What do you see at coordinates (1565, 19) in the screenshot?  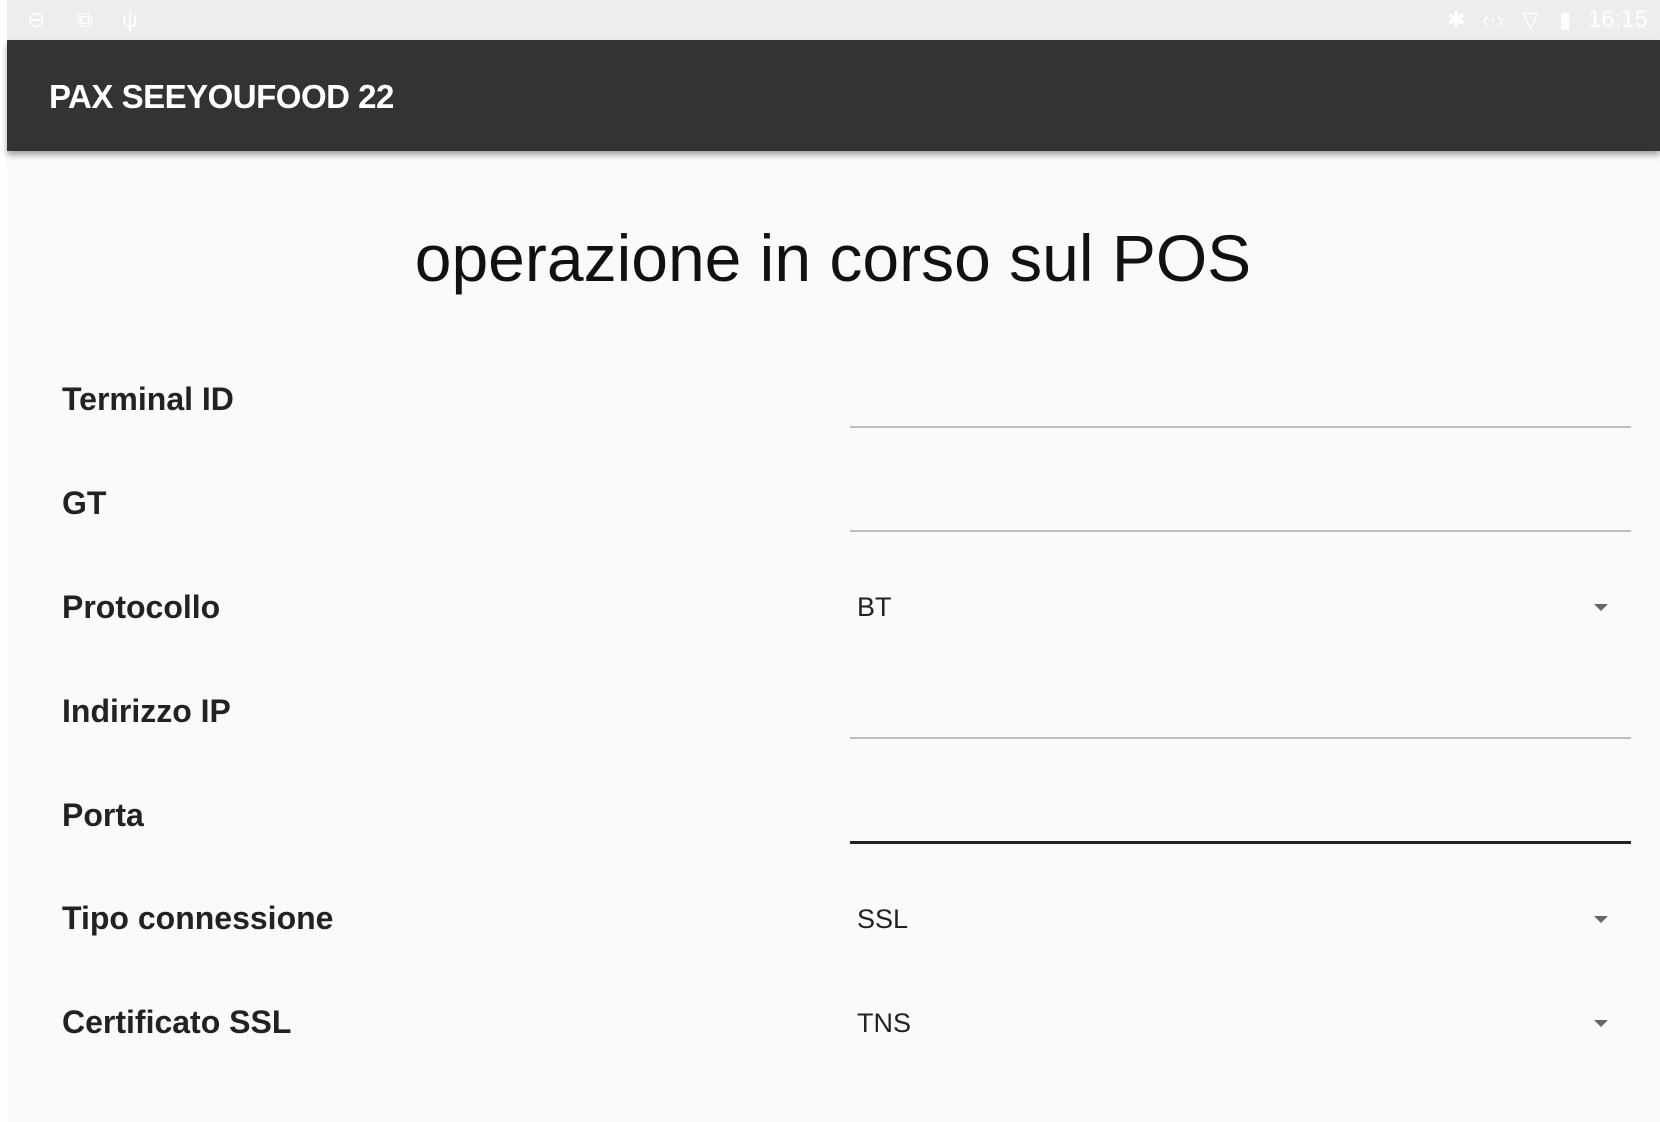 I see `battery-icon: ▮` at bounding box center [1565, 19].